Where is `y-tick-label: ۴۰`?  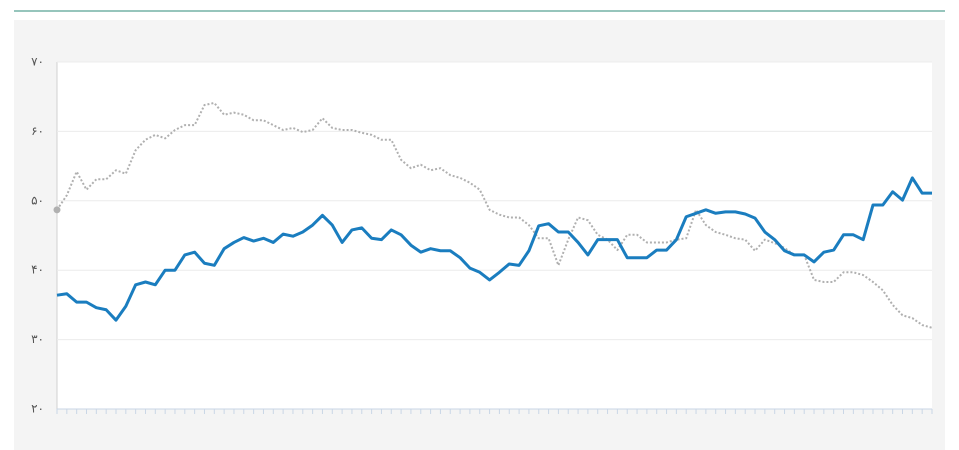
y-tick-label: ۴۰ is located at coordinates (37, 270).